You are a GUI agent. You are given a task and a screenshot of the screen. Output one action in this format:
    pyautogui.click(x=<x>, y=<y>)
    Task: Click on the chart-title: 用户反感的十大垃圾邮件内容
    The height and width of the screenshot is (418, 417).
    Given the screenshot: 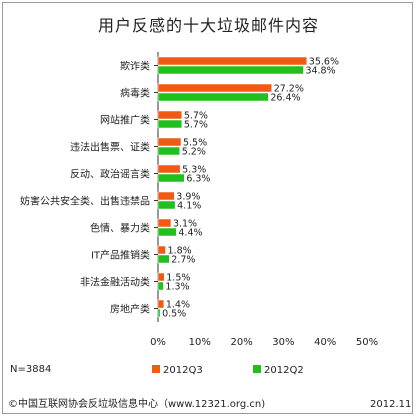 What is the action you would take?
    pyautogui.click(x=208, y=25)
    